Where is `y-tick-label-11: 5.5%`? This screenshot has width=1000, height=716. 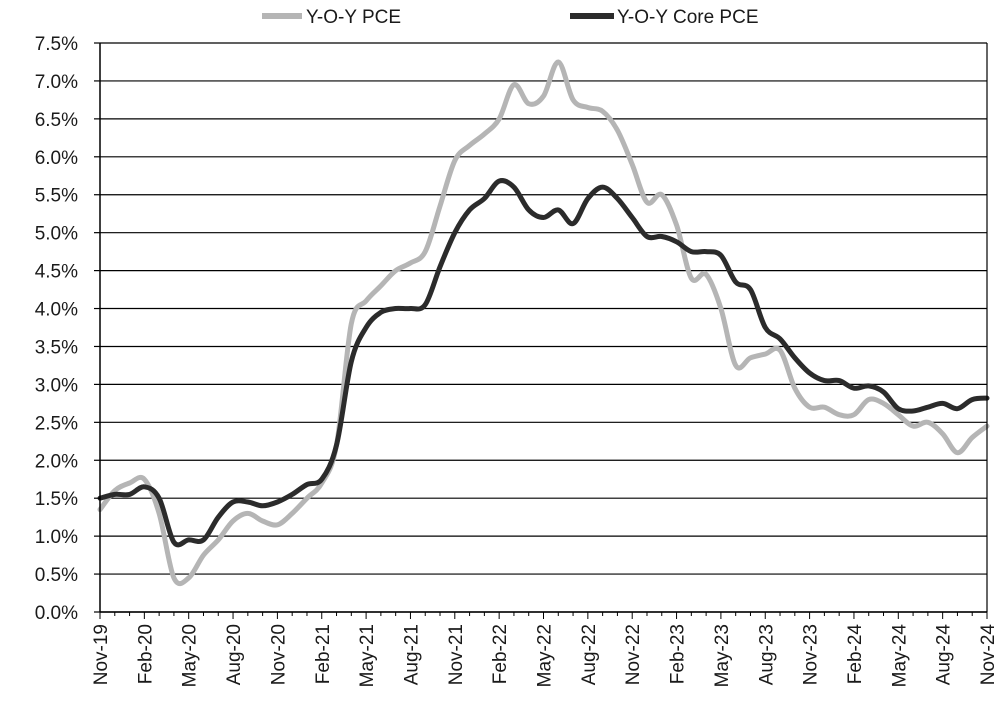 y-tick-label-11: 5.5% is located at coordinates (56, 196).